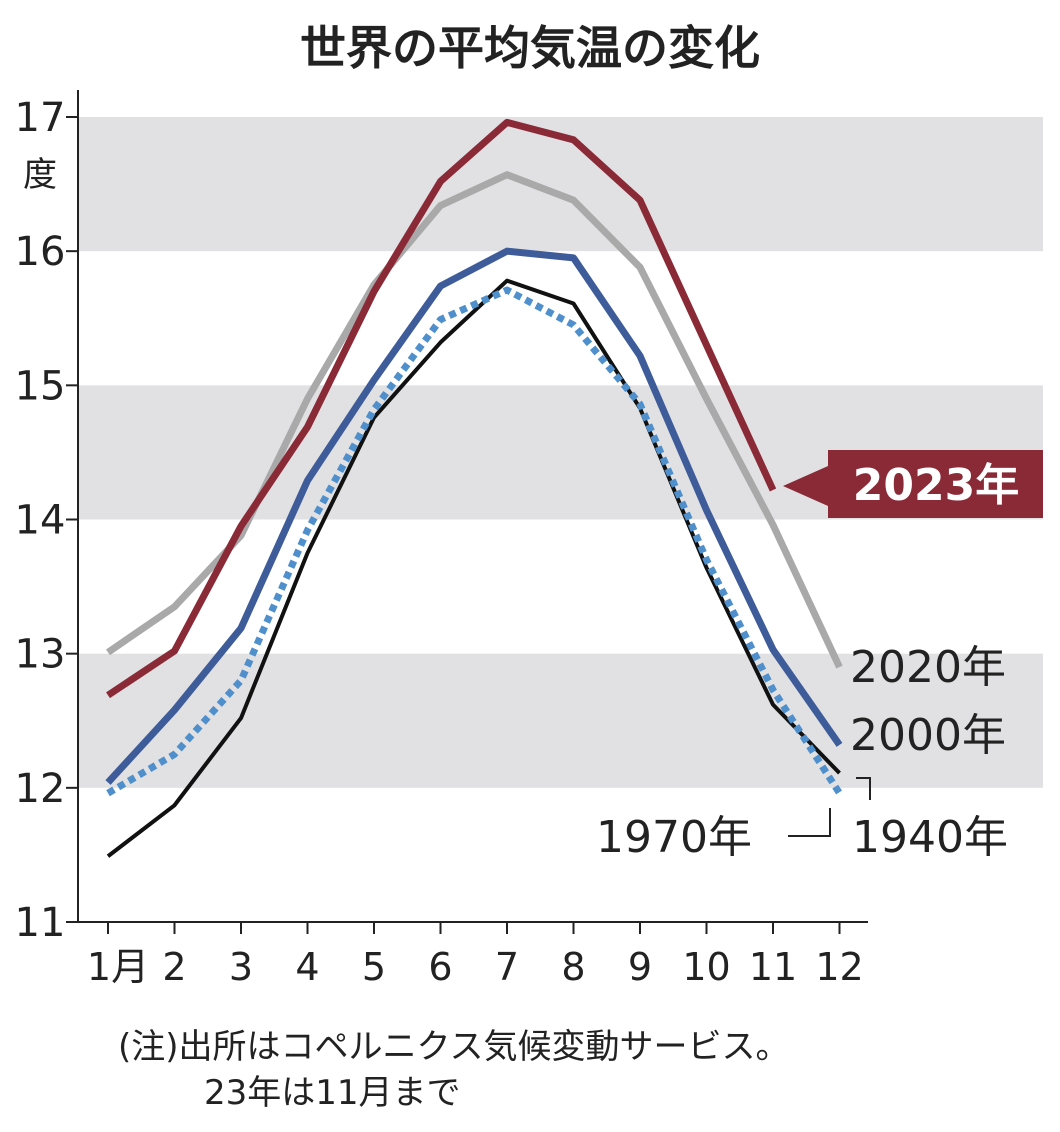 The height and width of the screenshot is (1132, 1060). Describe the element at coordinates (40, 521) in the screenshot. I see `y-tick-label: 14` at that location.